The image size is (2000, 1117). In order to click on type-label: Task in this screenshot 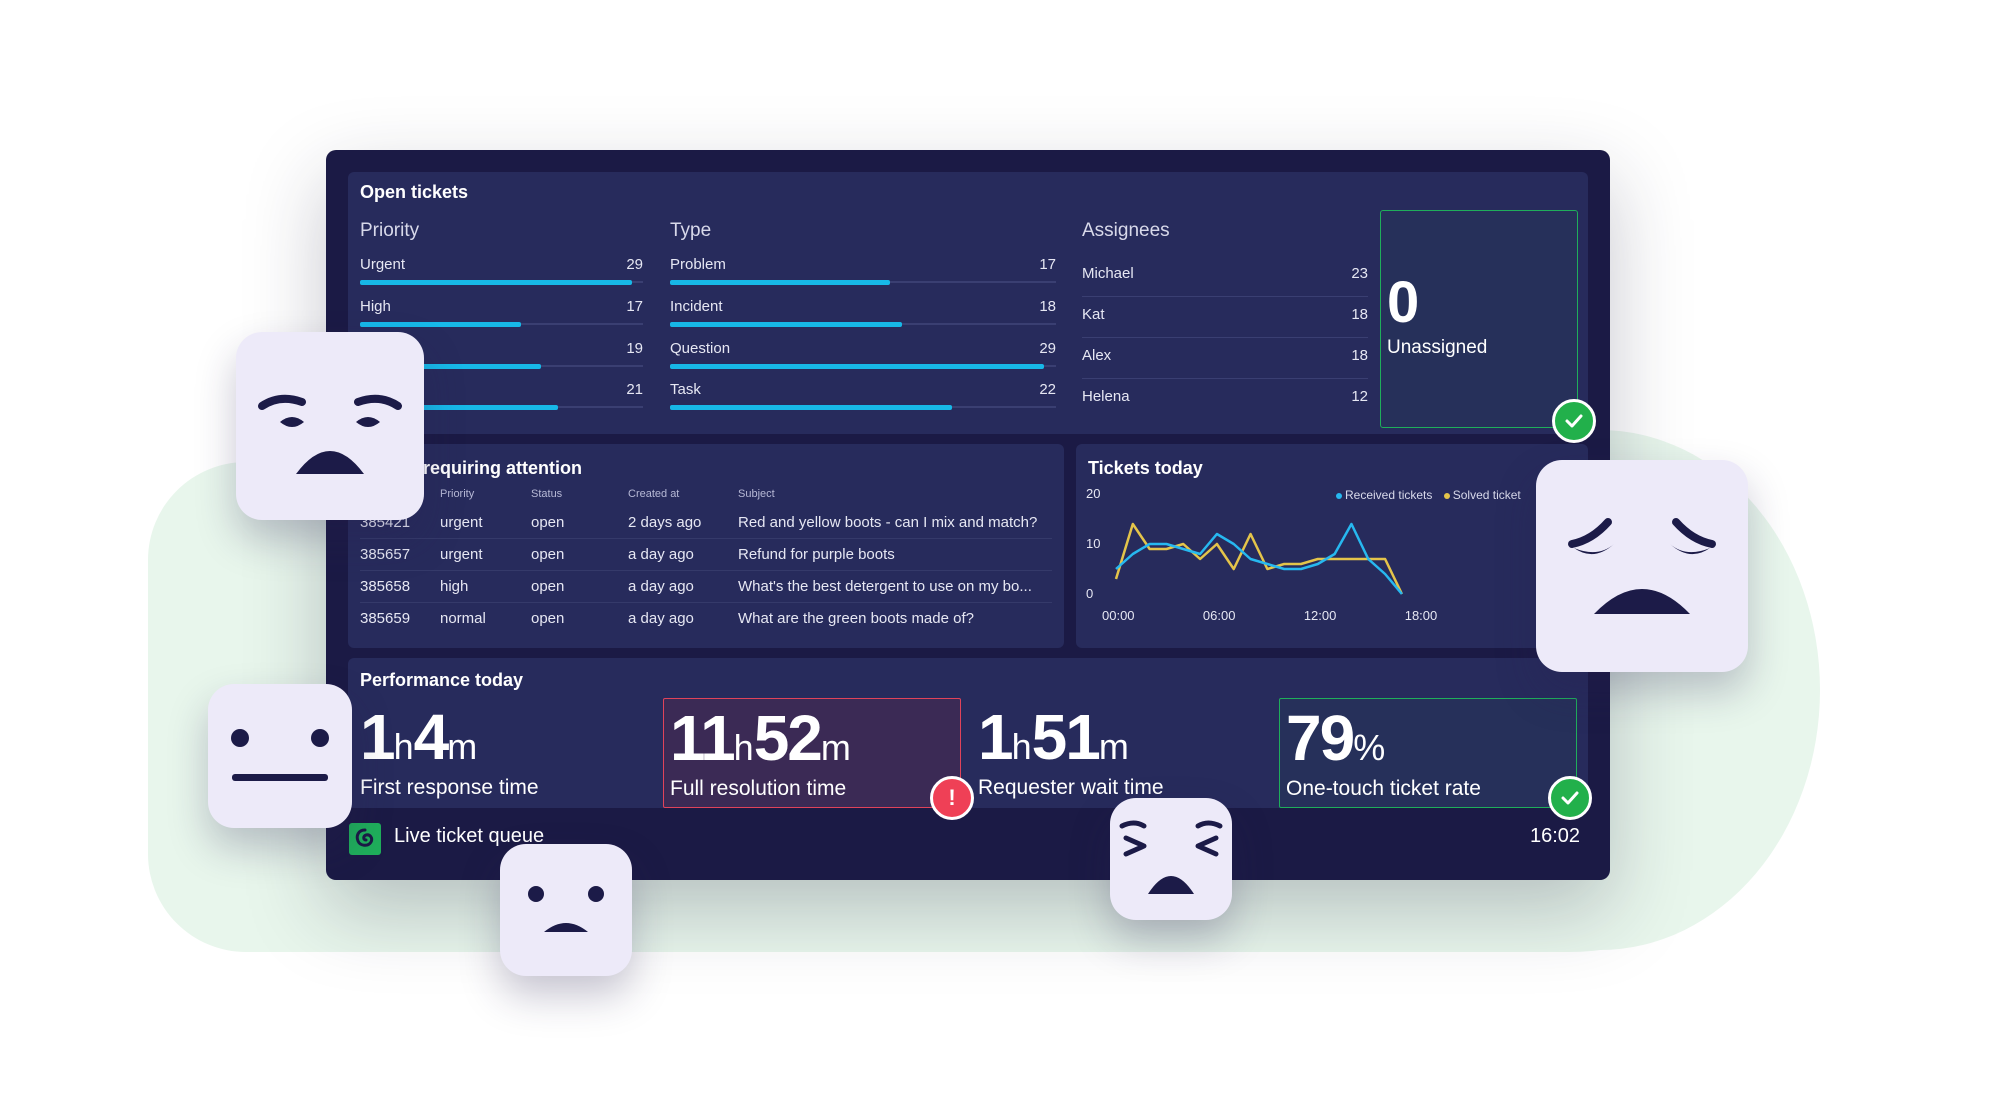, I will do `click(685, 389)`.